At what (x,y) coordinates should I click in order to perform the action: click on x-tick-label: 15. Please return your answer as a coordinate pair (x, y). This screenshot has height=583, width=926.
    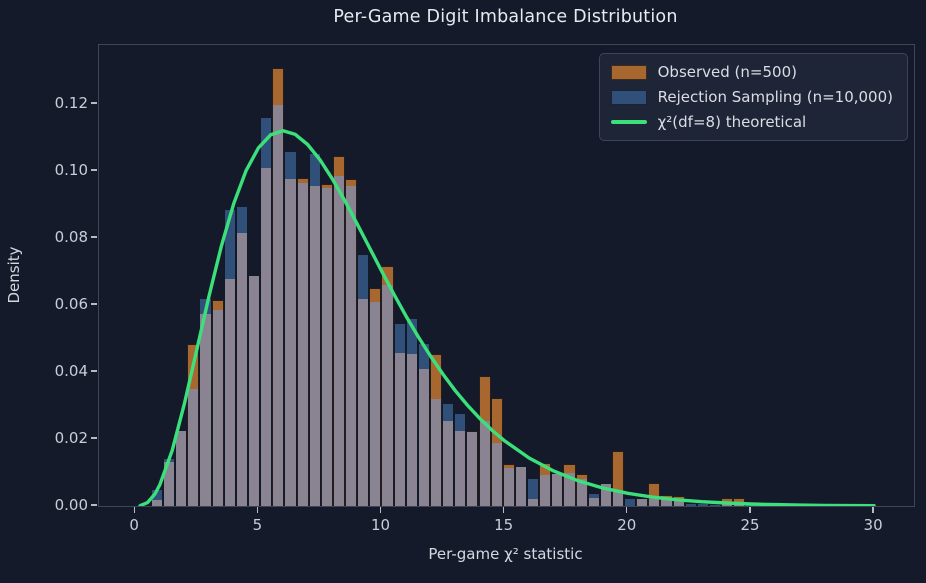
    Looking at the image, I should click on (504, 525).